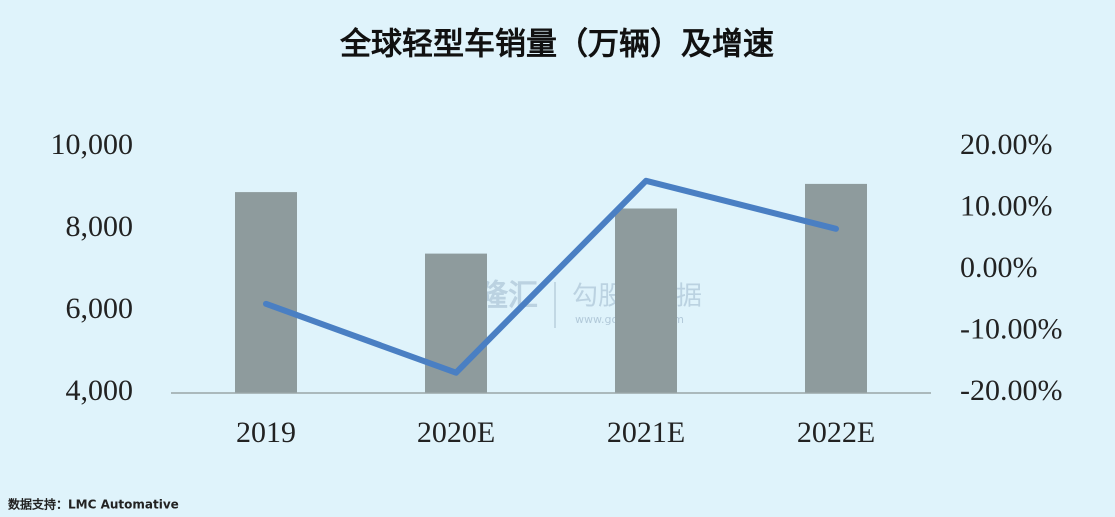 This screenshot has width=1115, height=517. What do you see at coordinates (836, 432) in the screenshot?
I see `x-tick-label: 2022E` at bounding box center [836, 432].